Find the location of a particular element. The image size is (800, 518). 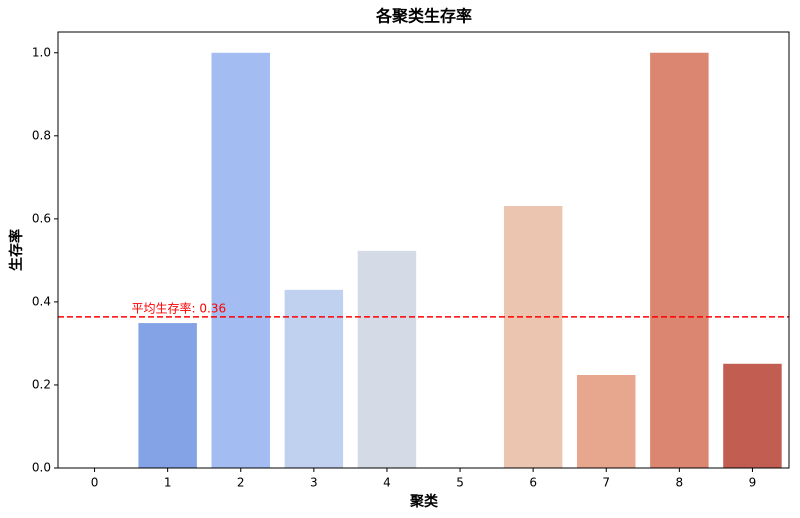

x-axis-label: 聚类 is located at coordinates (424, 501).